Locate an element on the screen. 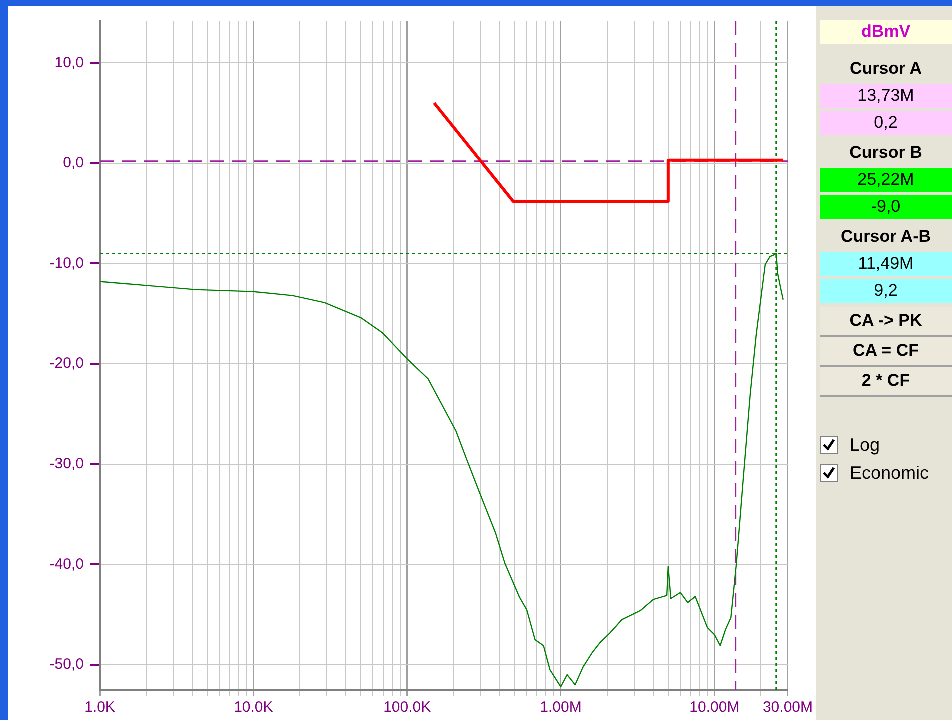 The height and width of the screenshot is (720, 952). y-tick-label: -50,0 is located at coordinates (67, 665).